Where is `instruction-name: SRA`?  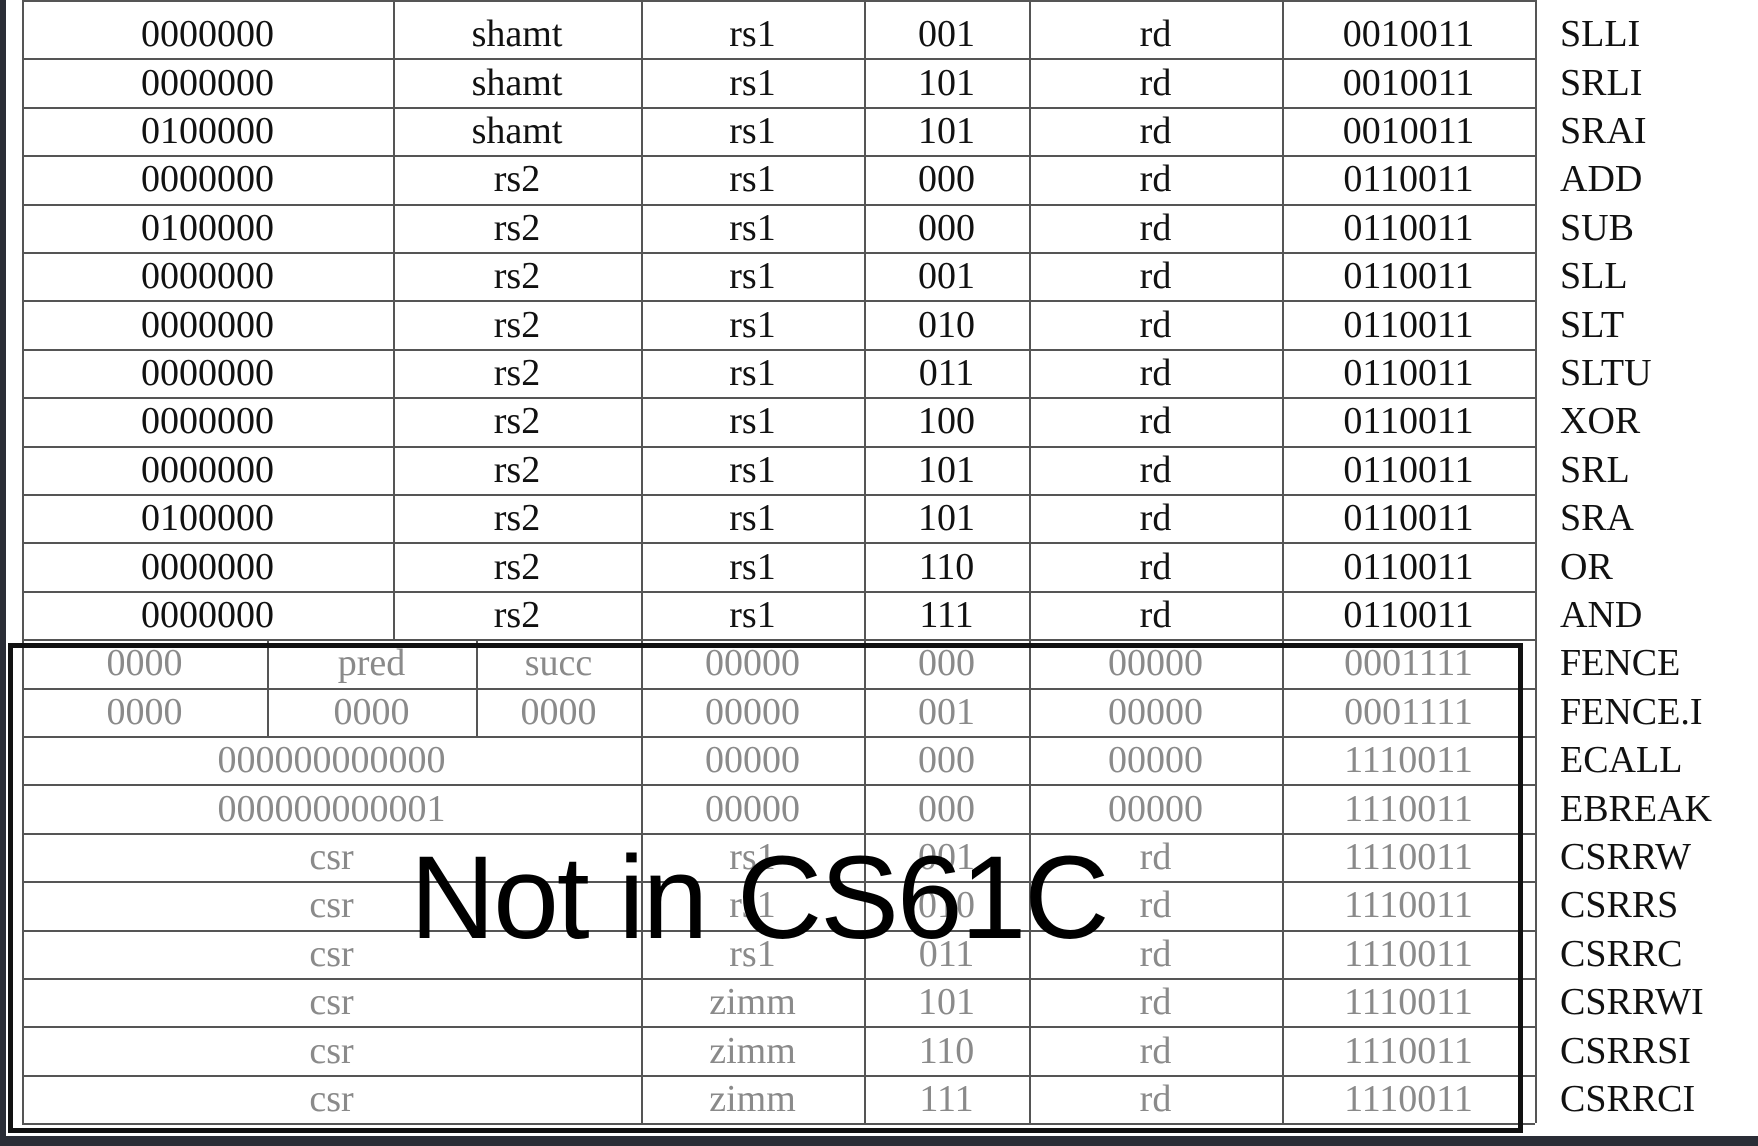 instruction-name: SRA is located at coordinates (1597, 518).